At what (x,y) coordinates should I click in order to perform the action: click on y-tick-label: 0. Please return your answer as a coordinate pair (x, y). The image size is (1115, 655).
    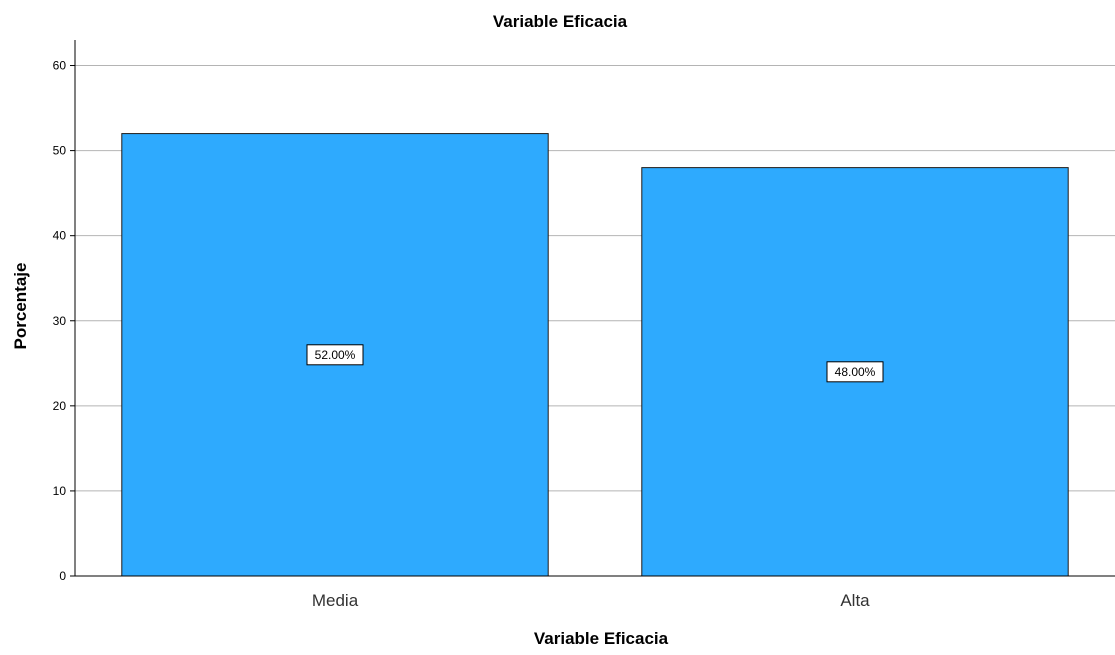
    Looking at the image, I should click on (62, 576).